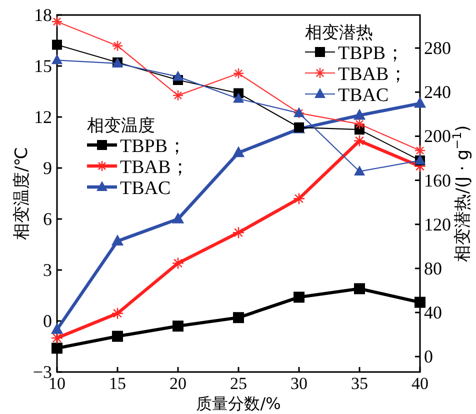 The width and height of the screenshot is (476, 414). I want to click on legend-title: 相变温度, so click(121, 126).